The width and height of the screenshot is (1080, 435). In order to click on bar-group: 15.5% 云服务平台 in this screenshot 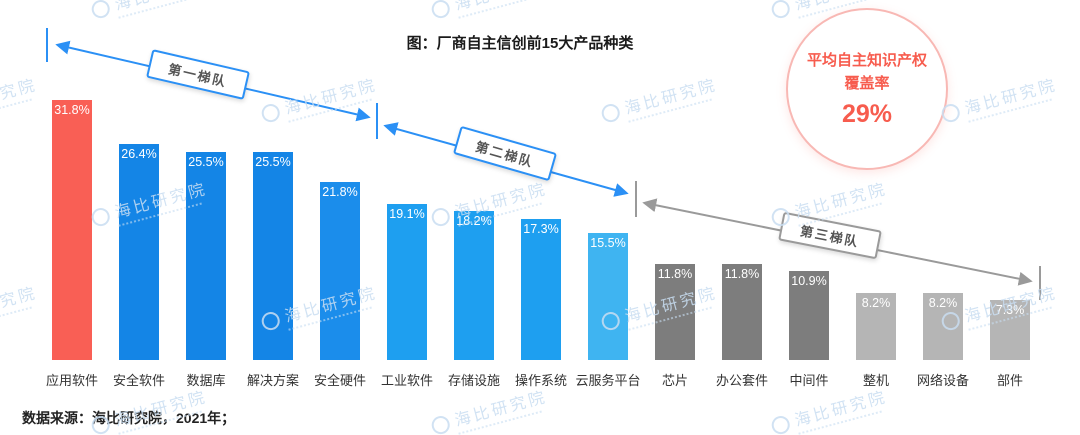, I will do `click(608, 244)`.